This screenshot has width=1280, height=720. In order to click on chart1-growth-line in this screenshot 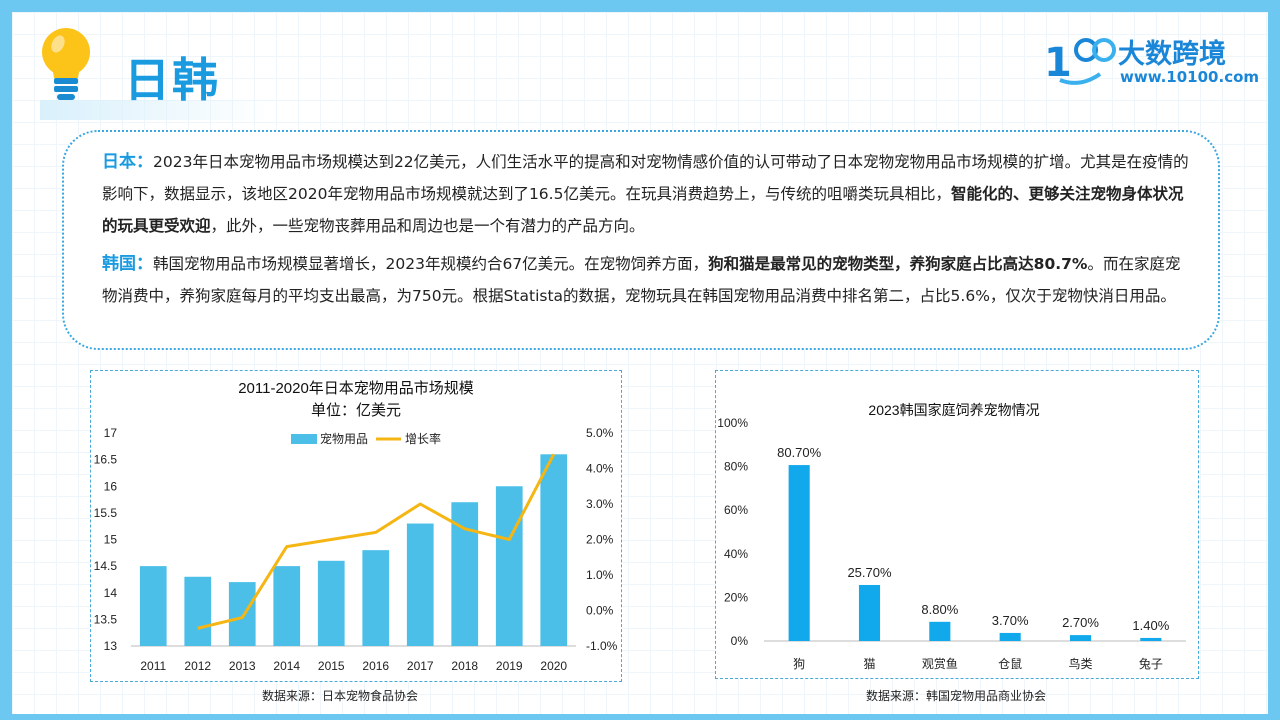, I will do `click(376, 541)`.